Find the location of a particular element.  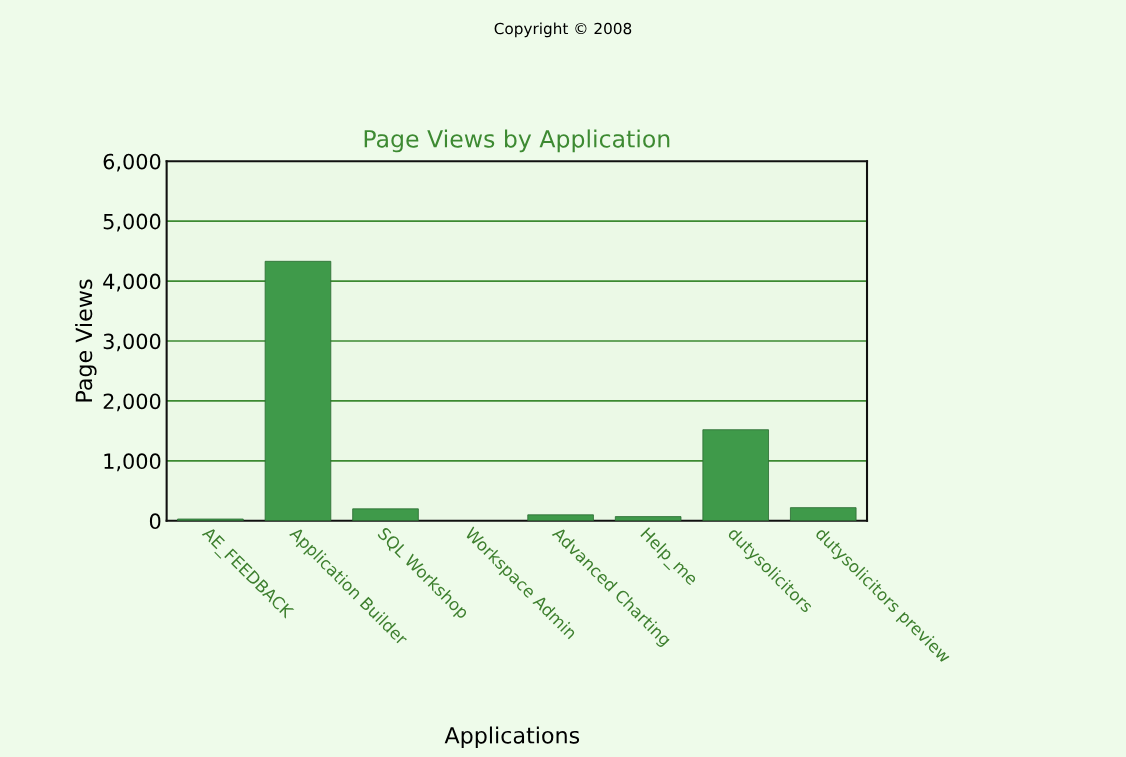

chart-title: Page Views by Application is located at coordinates (517, 141).